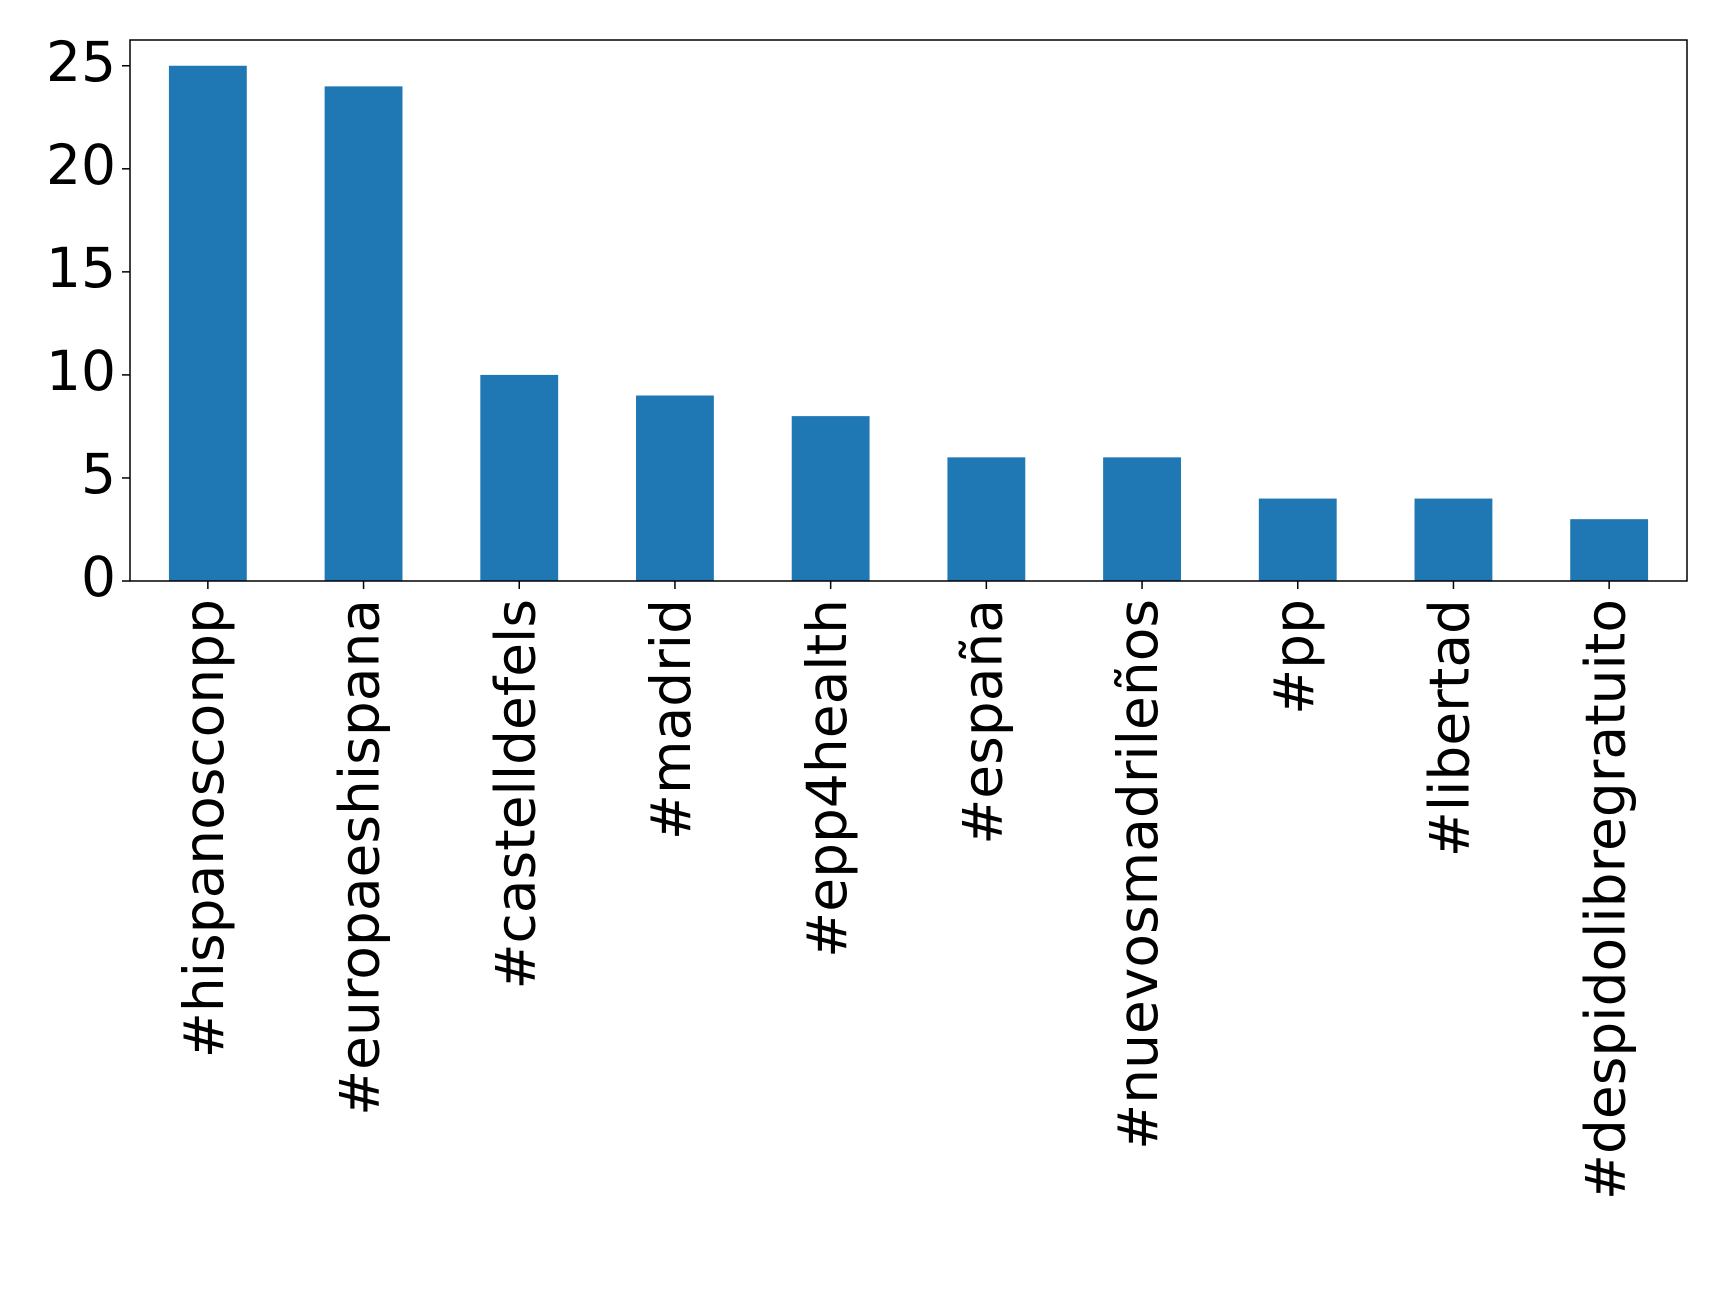  What do you see at coordinates (81, 371) in the screenshot?
I see `y-tick-label: 10` at bounding box center [81, 371].